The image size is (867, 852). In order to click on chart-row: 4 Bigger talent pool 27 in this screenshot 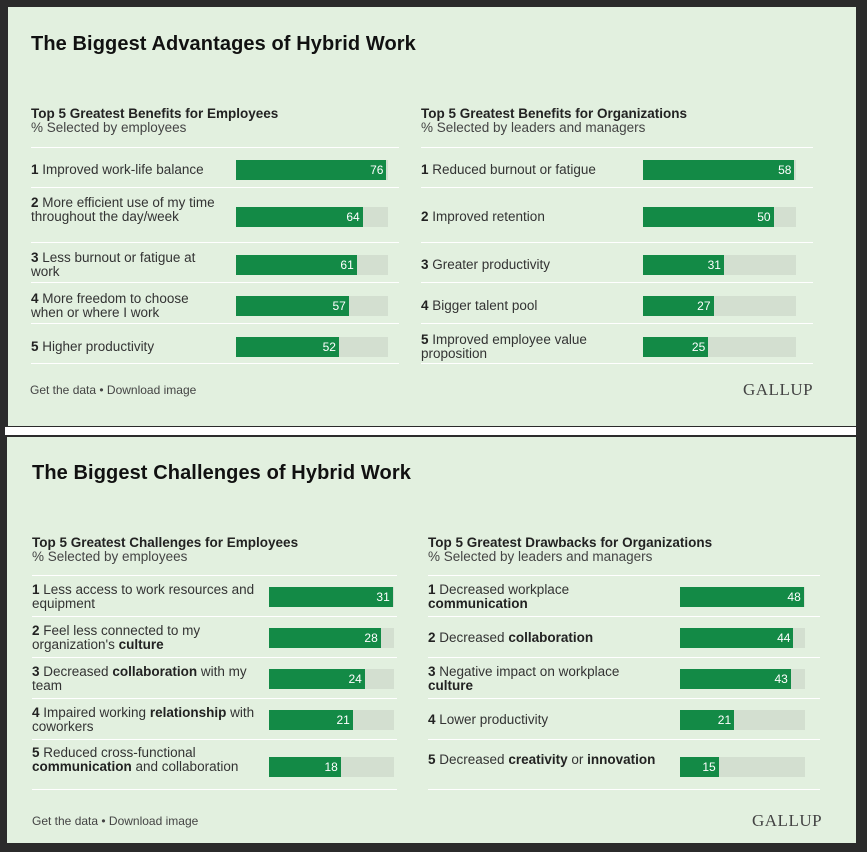, I will do `click(617, 303)`.